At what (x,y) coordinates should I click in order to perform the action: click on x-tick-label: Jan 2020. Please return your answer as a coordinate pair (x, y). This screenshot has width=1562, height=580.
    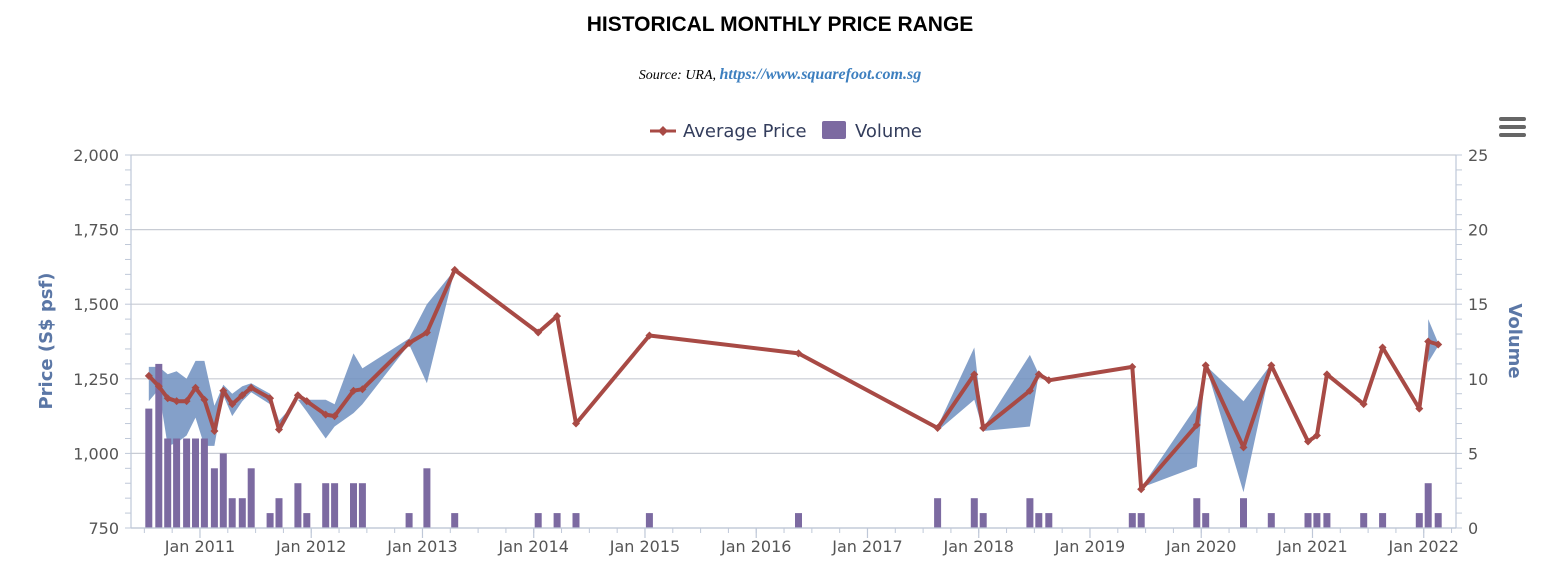
    Looking at the image, I should click on (1200, 546).